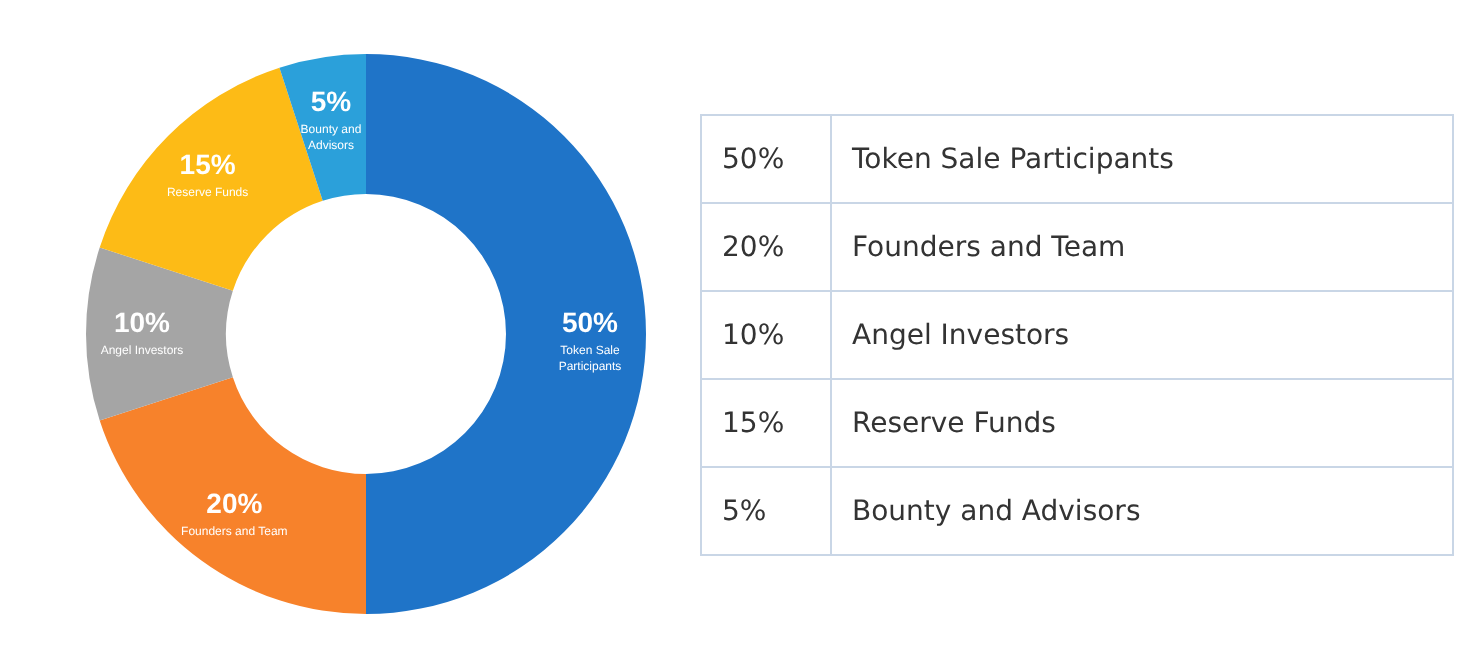 The height and width of the screenshot is (656, 1476). Describe the element at coordinates (744, 511) in the screenshot. I see `text: 5%` at that location.